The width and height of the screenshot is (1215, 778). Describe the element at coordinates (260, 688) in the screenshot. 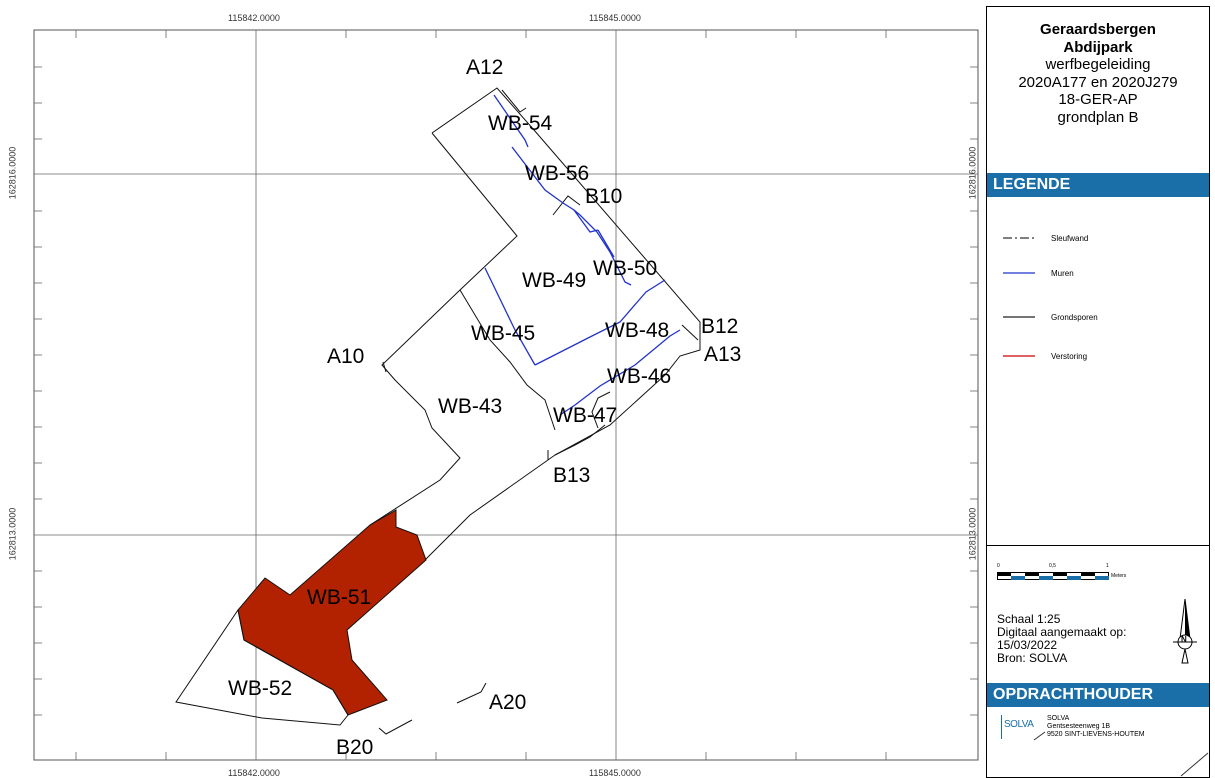

I see `label-wb-52: WB-52` at that location.